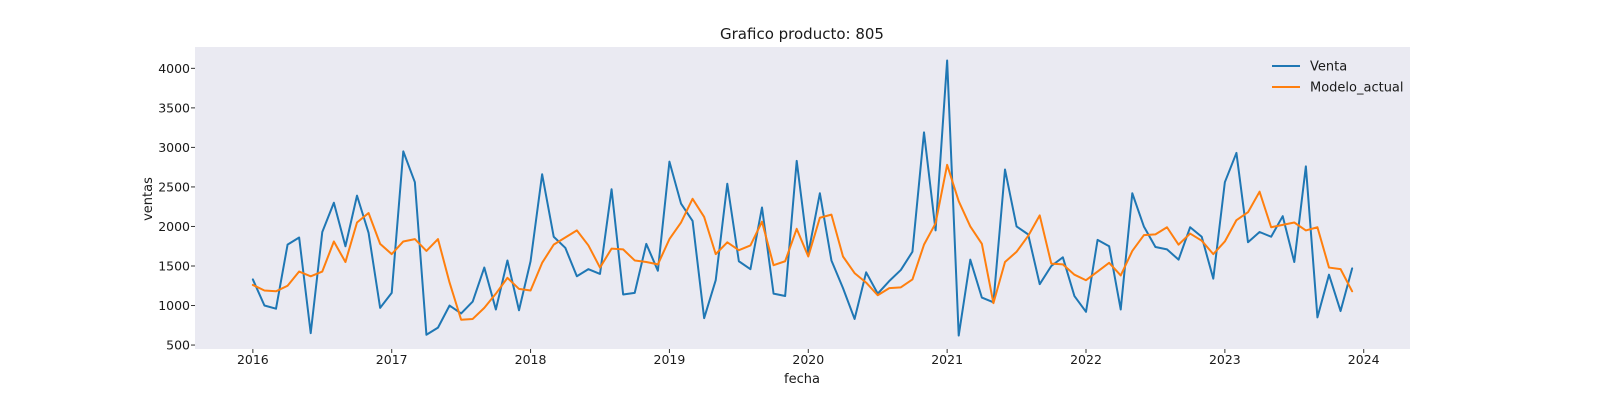  Describe the element at coordinates (178, 345) in the screenshot. I see `y-tick-label: 500` at that location.